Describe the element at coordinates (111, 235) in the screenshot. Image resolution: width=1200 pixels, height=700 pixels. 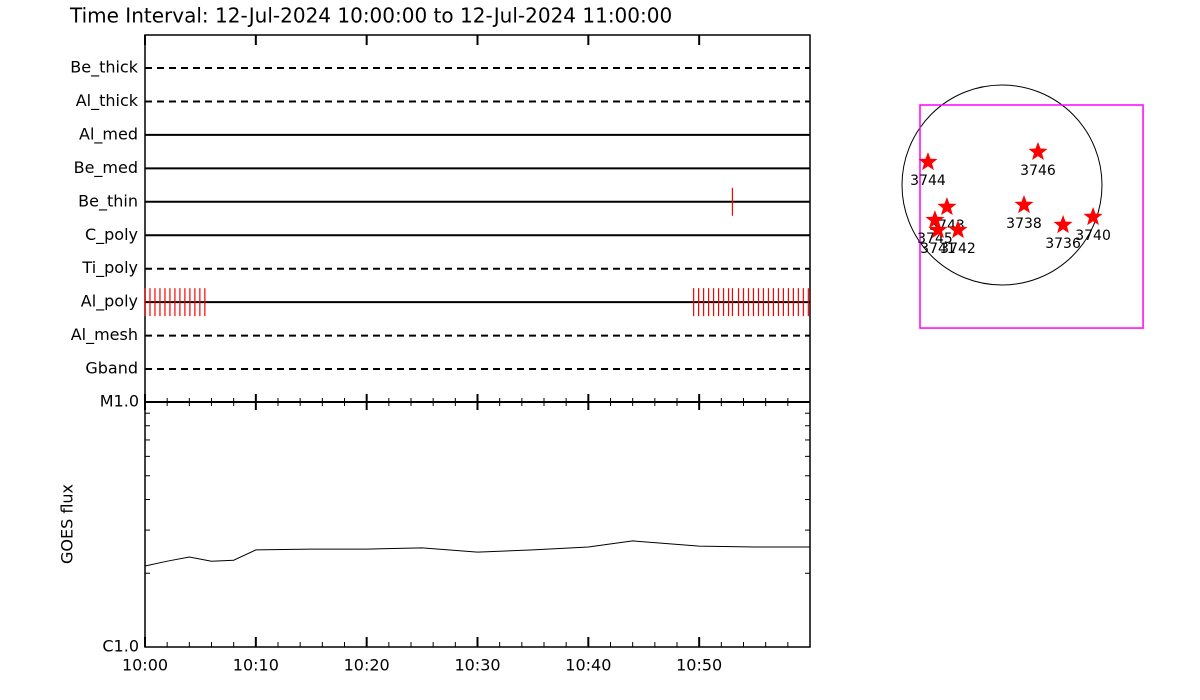
I see `filter-label: C_poly` at that location.